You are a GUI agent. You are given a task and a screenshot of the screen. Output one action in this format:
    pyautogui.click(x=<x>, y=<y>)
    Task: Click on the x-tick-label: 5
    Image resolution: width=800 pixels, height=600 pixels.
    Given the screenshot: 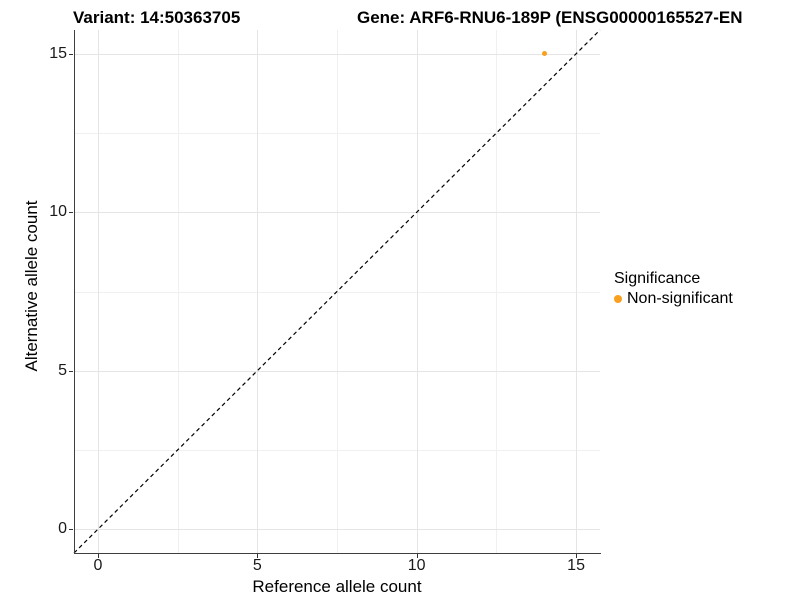 What is the action you would take?
    pyautogui.click(x=257, y=565)
    